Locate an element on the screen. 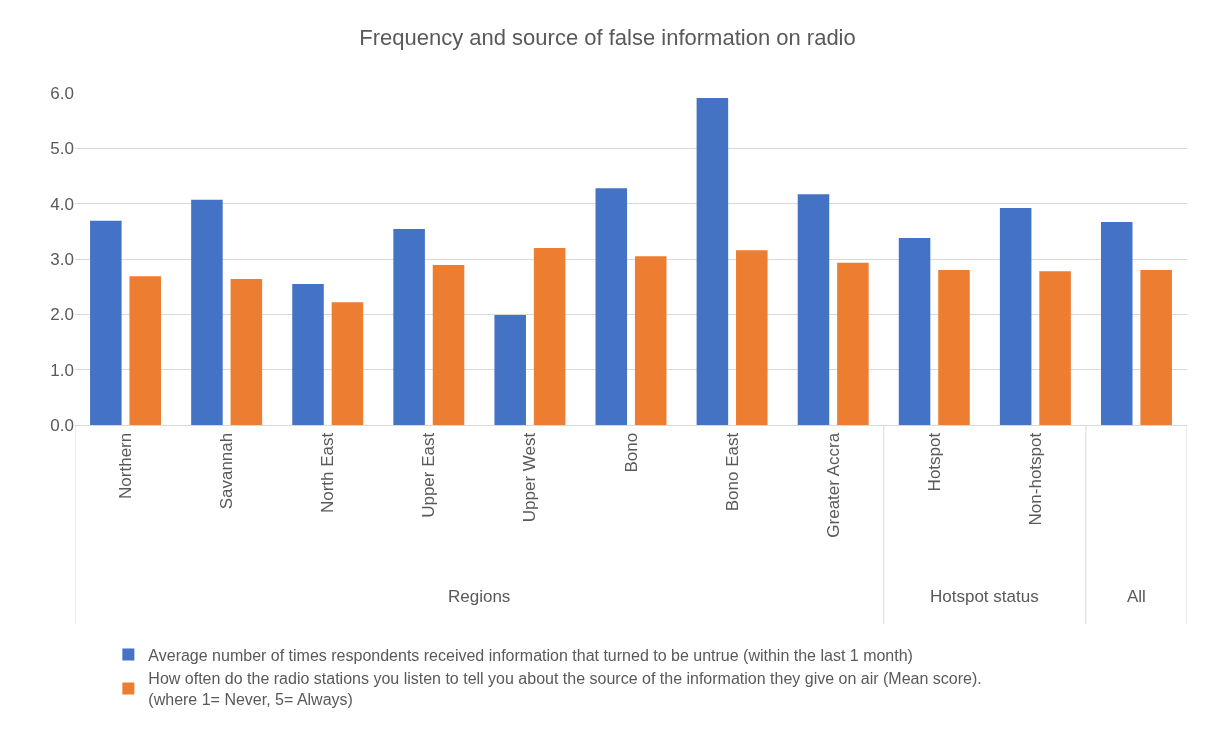  x-tick-label: Greater Accra is located at coordinates (833, 485).